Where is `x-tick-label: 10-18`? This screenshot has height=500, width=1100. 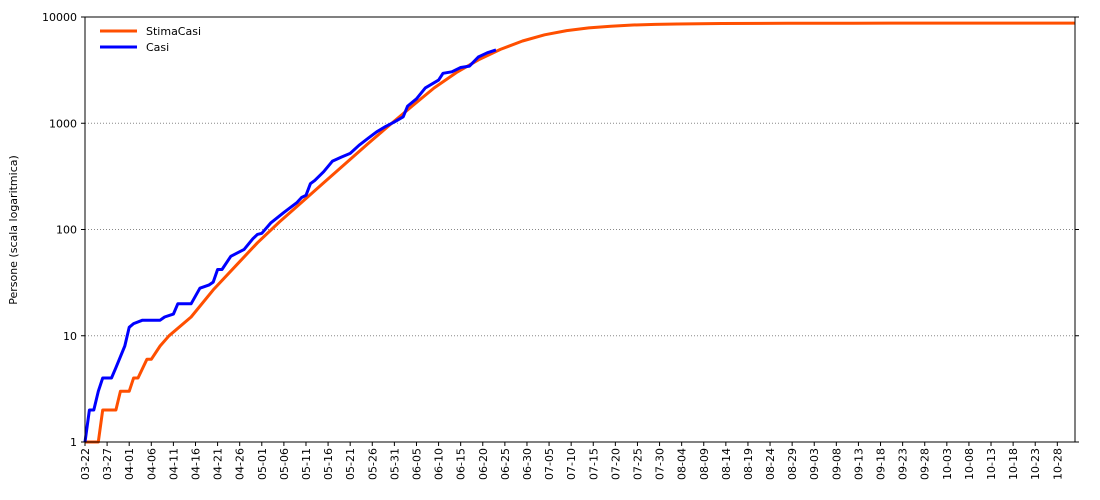 x-tick-label: 10-18 is located at coordinates (1013, 464).